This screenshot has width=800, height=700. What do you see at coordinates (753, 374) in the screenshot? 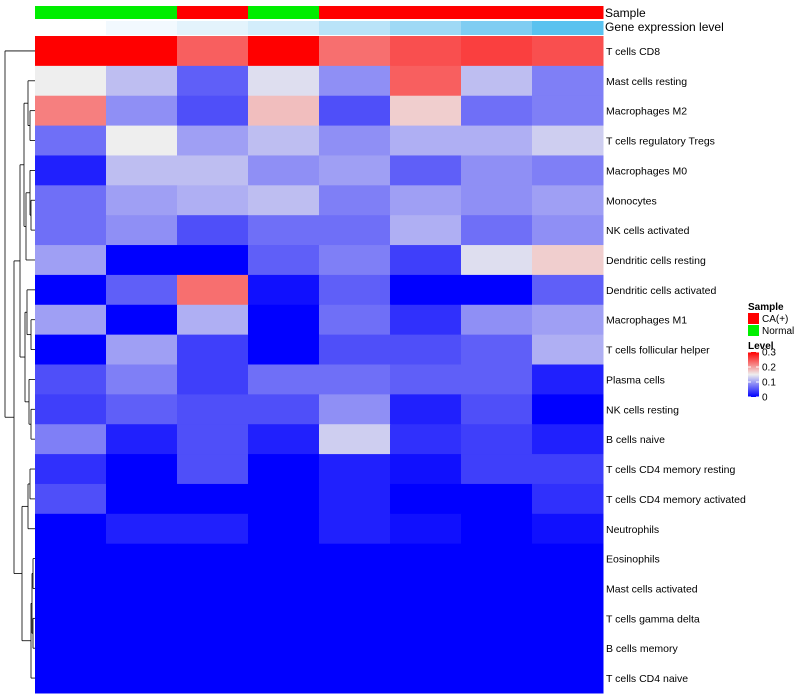
I see `legend-level-colorbar` at bounding box center [753, 374].